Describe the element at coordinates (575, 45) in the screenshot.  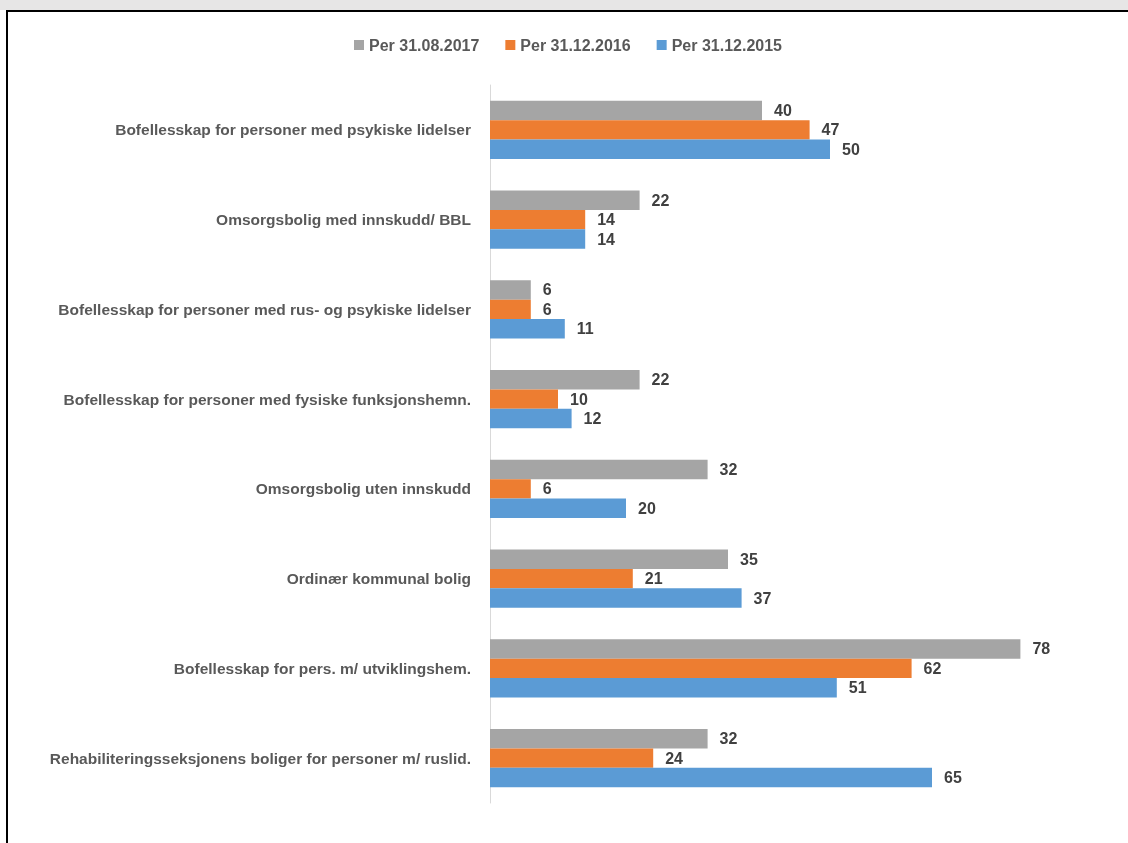
I see `legend-label: Per 31.12.2016` at that location.